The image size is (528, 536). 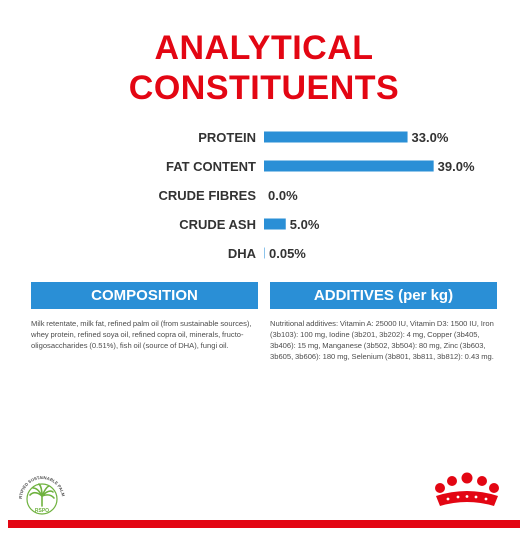 I want to click on value-label: 0.05%, so click(x=287, y=253).